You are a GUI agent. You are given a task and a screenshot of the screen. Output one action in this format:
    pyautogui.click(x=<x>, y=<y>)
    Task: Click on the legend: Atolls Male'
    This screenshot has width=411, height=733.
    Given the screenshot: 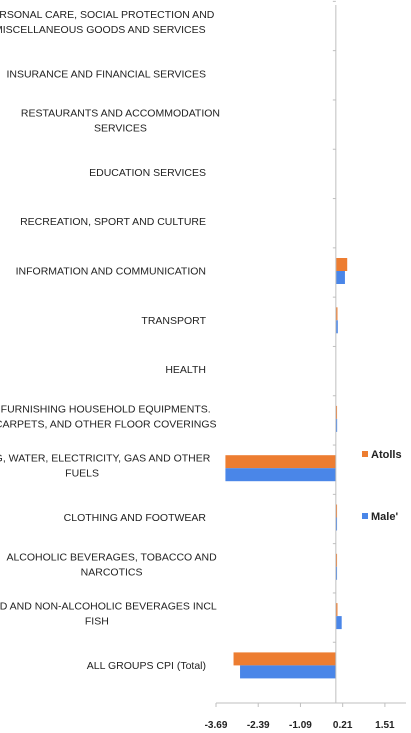 What is the action you would take?
    pyautogui.click(x=382, y=486)
    